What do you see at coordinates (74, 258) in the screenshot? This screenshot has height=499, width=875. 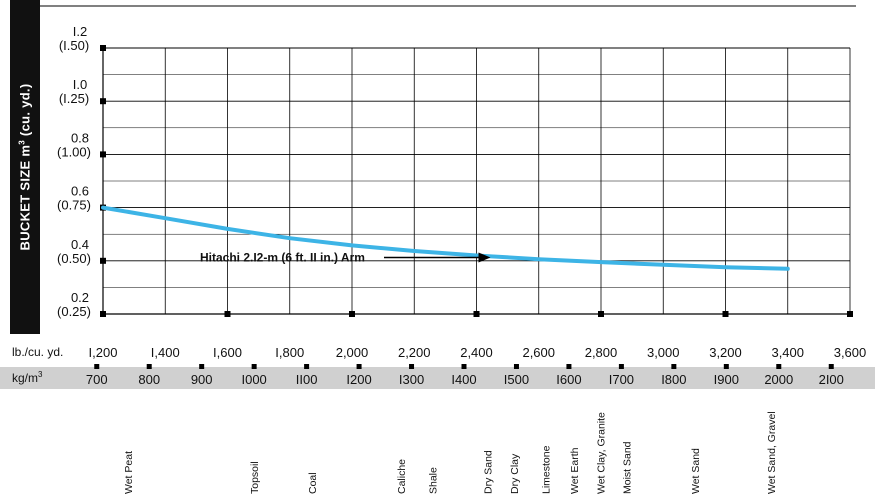 I see `y-tick-label-cuyd: (0.50)` at bounding box center [74, 258].